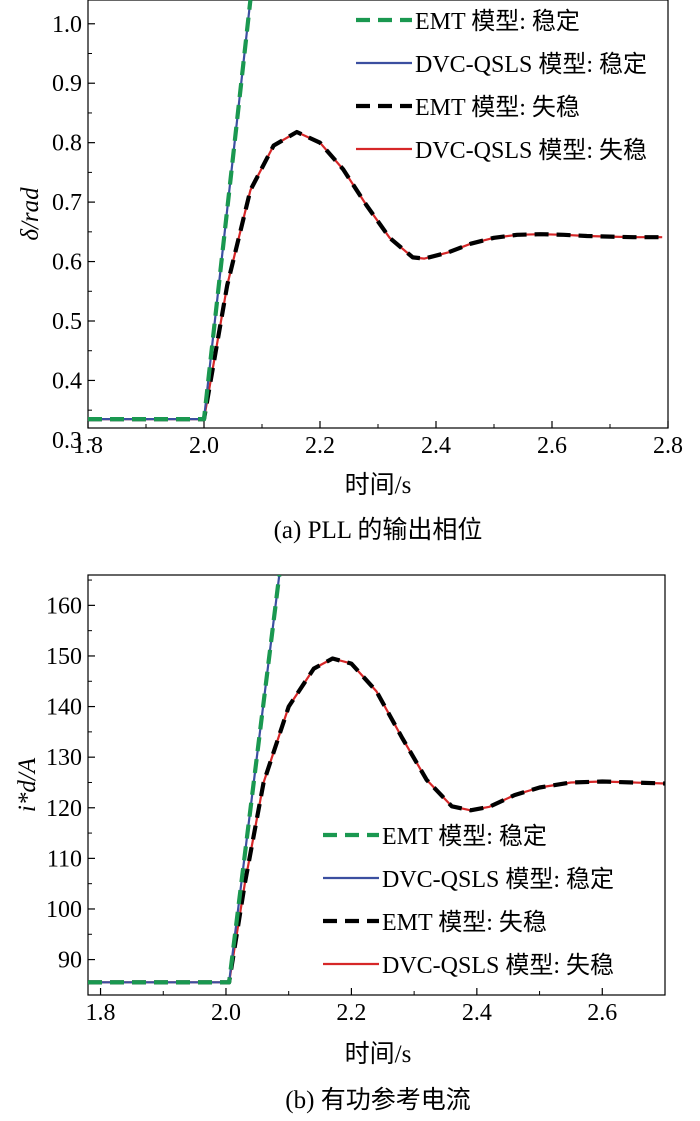 The height and width of the screenshot is (1121, 700). I want to click on legend-label-dvc-qsls-stable-b: DVC-QSLS 模型: 稳定, so click(498, 879).